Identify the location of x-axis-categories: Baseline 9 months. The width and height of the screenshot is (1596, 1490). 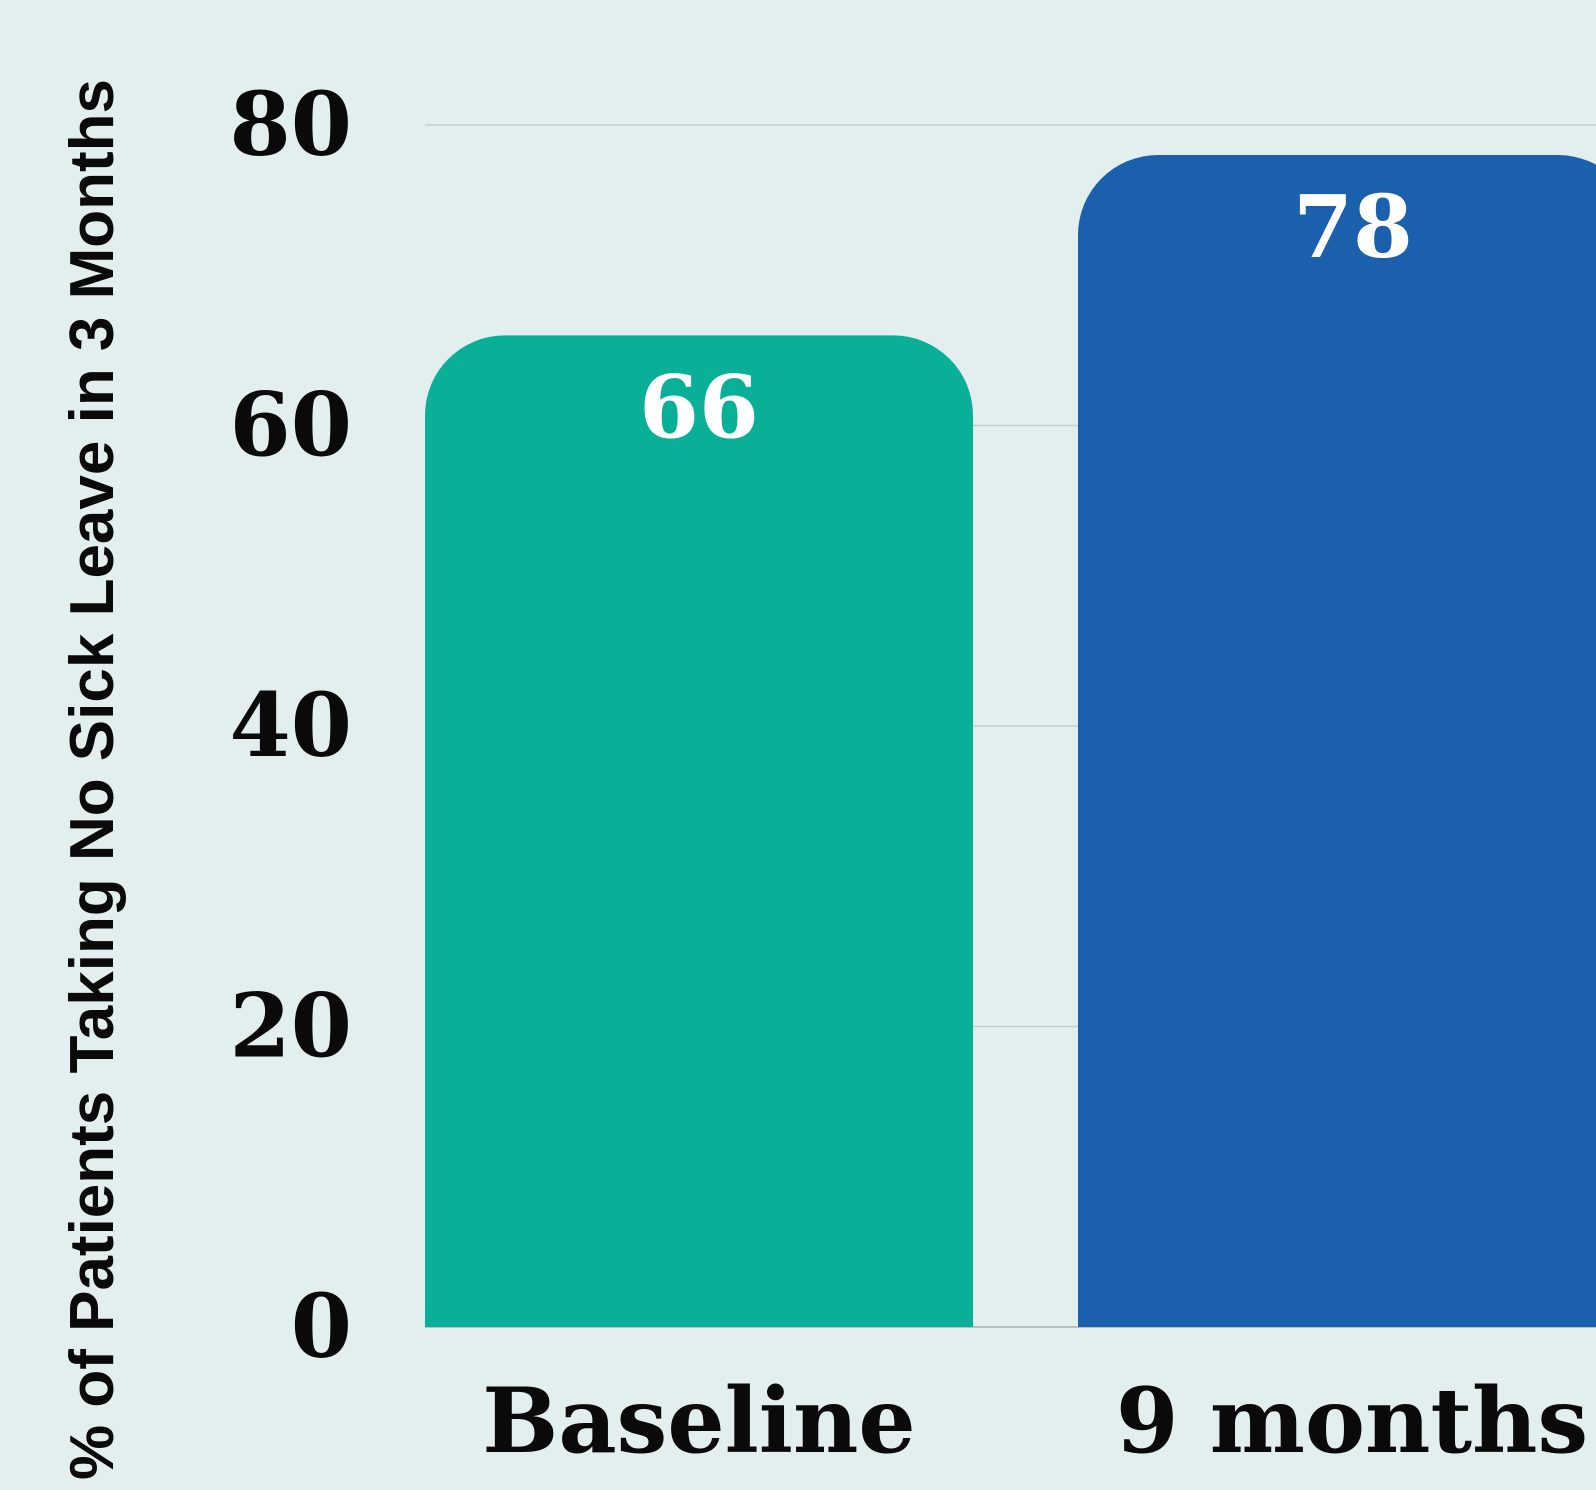
(1035, 1421).